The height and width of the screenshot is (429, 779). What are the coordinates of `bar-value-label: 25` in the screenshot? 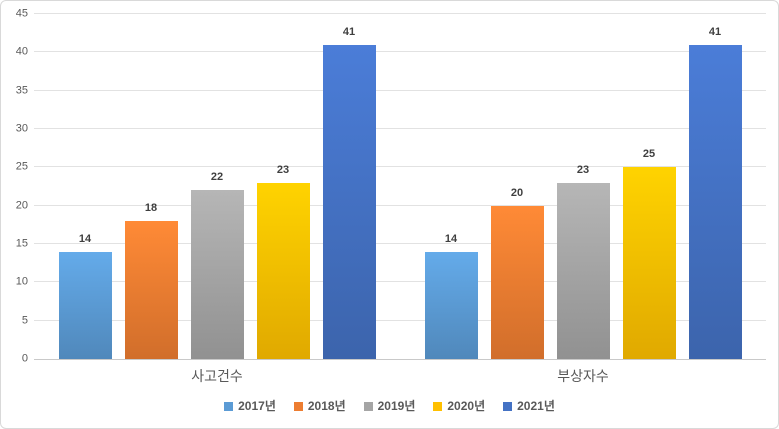 It's located at (649, 154).